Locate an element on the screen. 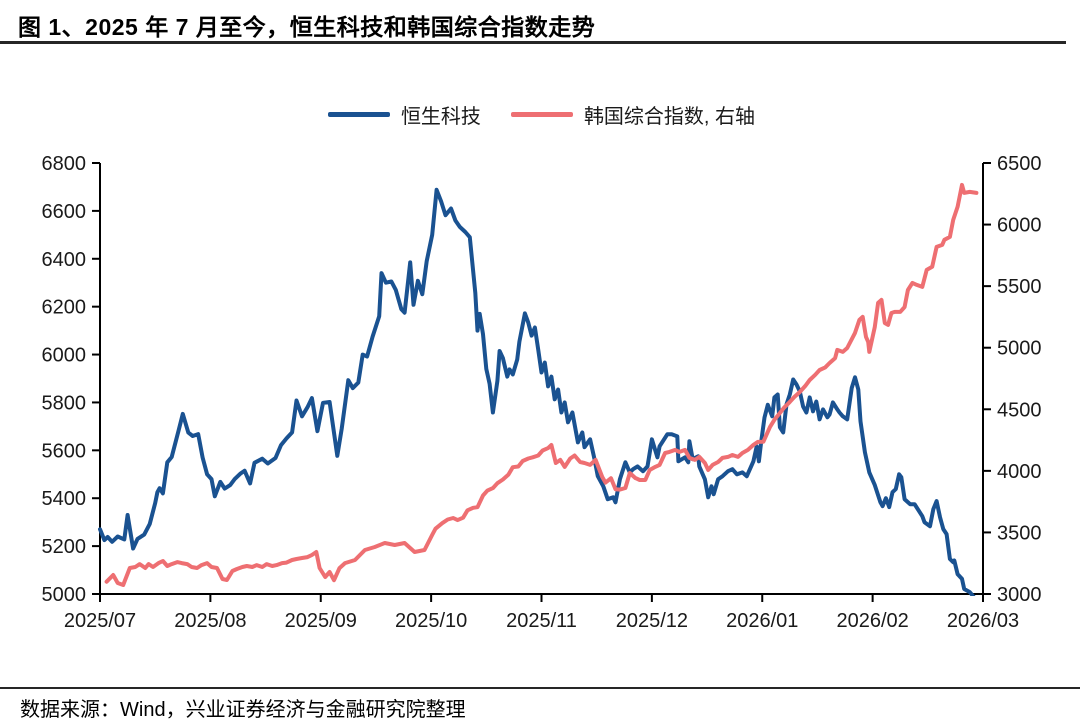 Image resolution: width=1080 pixels, height=726 pixels. kospi-line-swatch is located at coordinates (541, 114).